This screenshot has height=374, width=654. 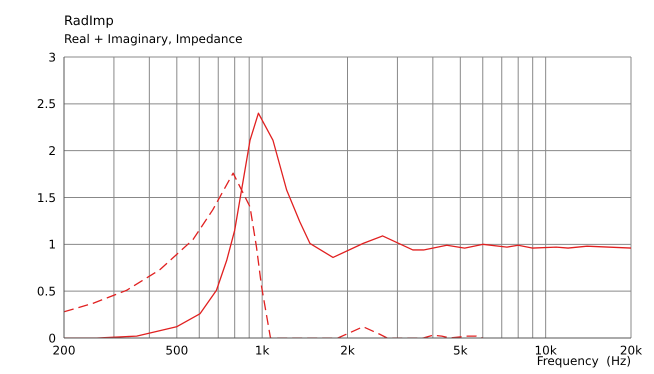 What do you see at coordinates (46, 291) in the screenshot?
I see `y-tick-label: 0.5` at bounding box center [46, 291].